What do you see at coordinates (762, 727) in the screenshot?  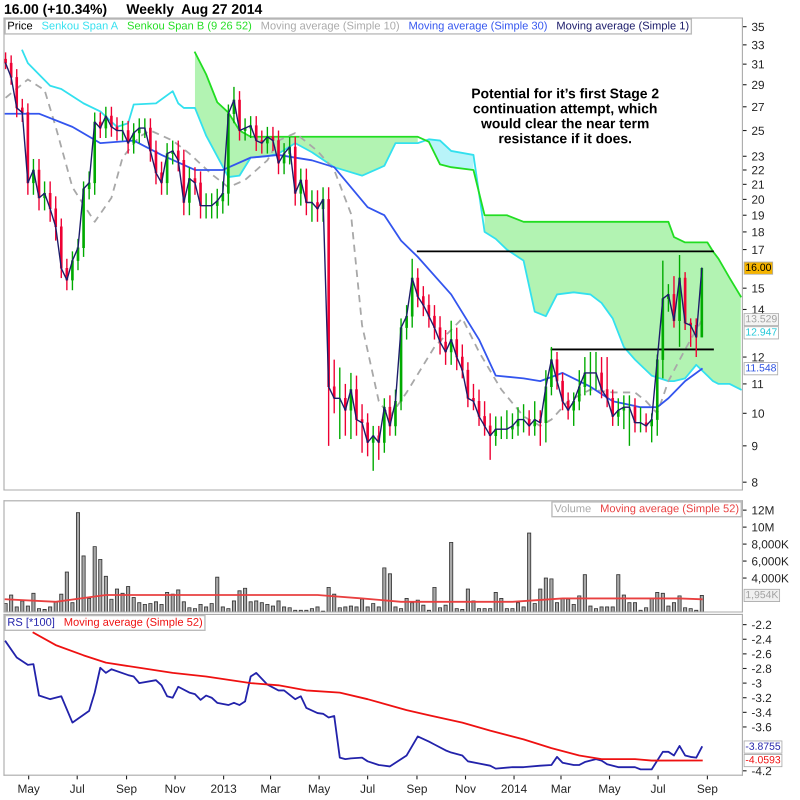 I see `y-tick-label: -3.6` at bounding box center [762, 727].